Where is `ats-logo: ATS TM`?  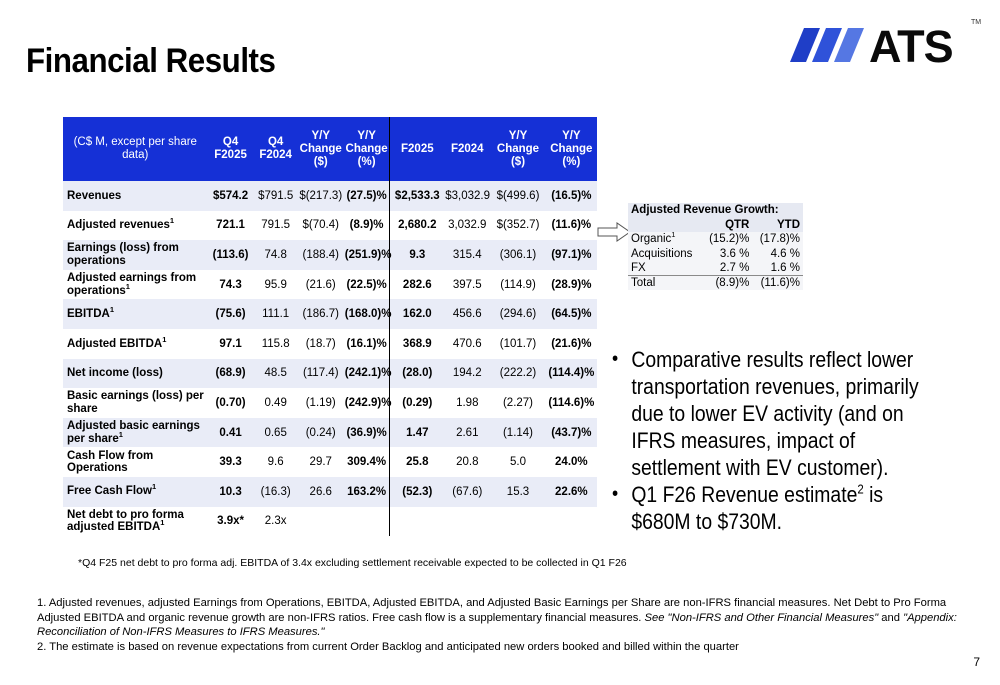 ats-logo: ATS TM is located at coordinates (885, 42).